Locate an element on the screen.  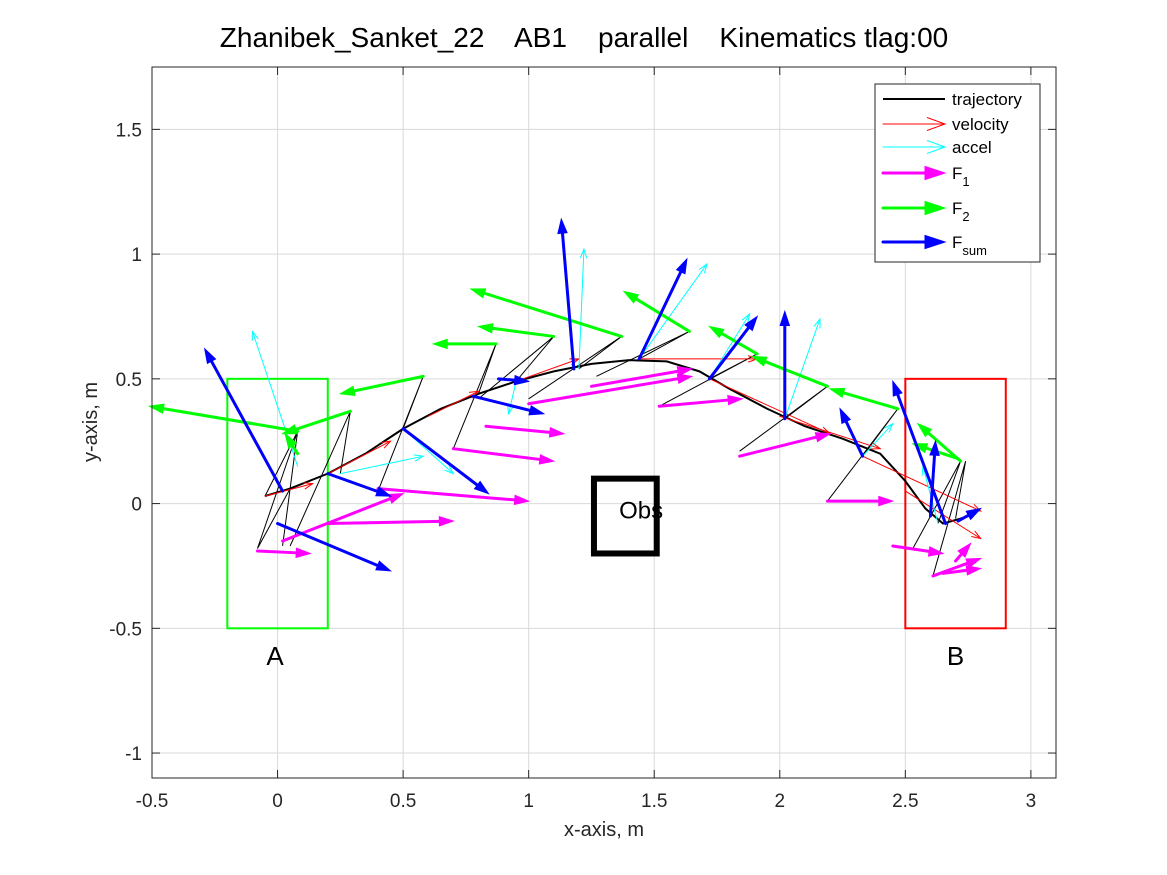
legend-label-text: F is located at coordinates (957, 208).